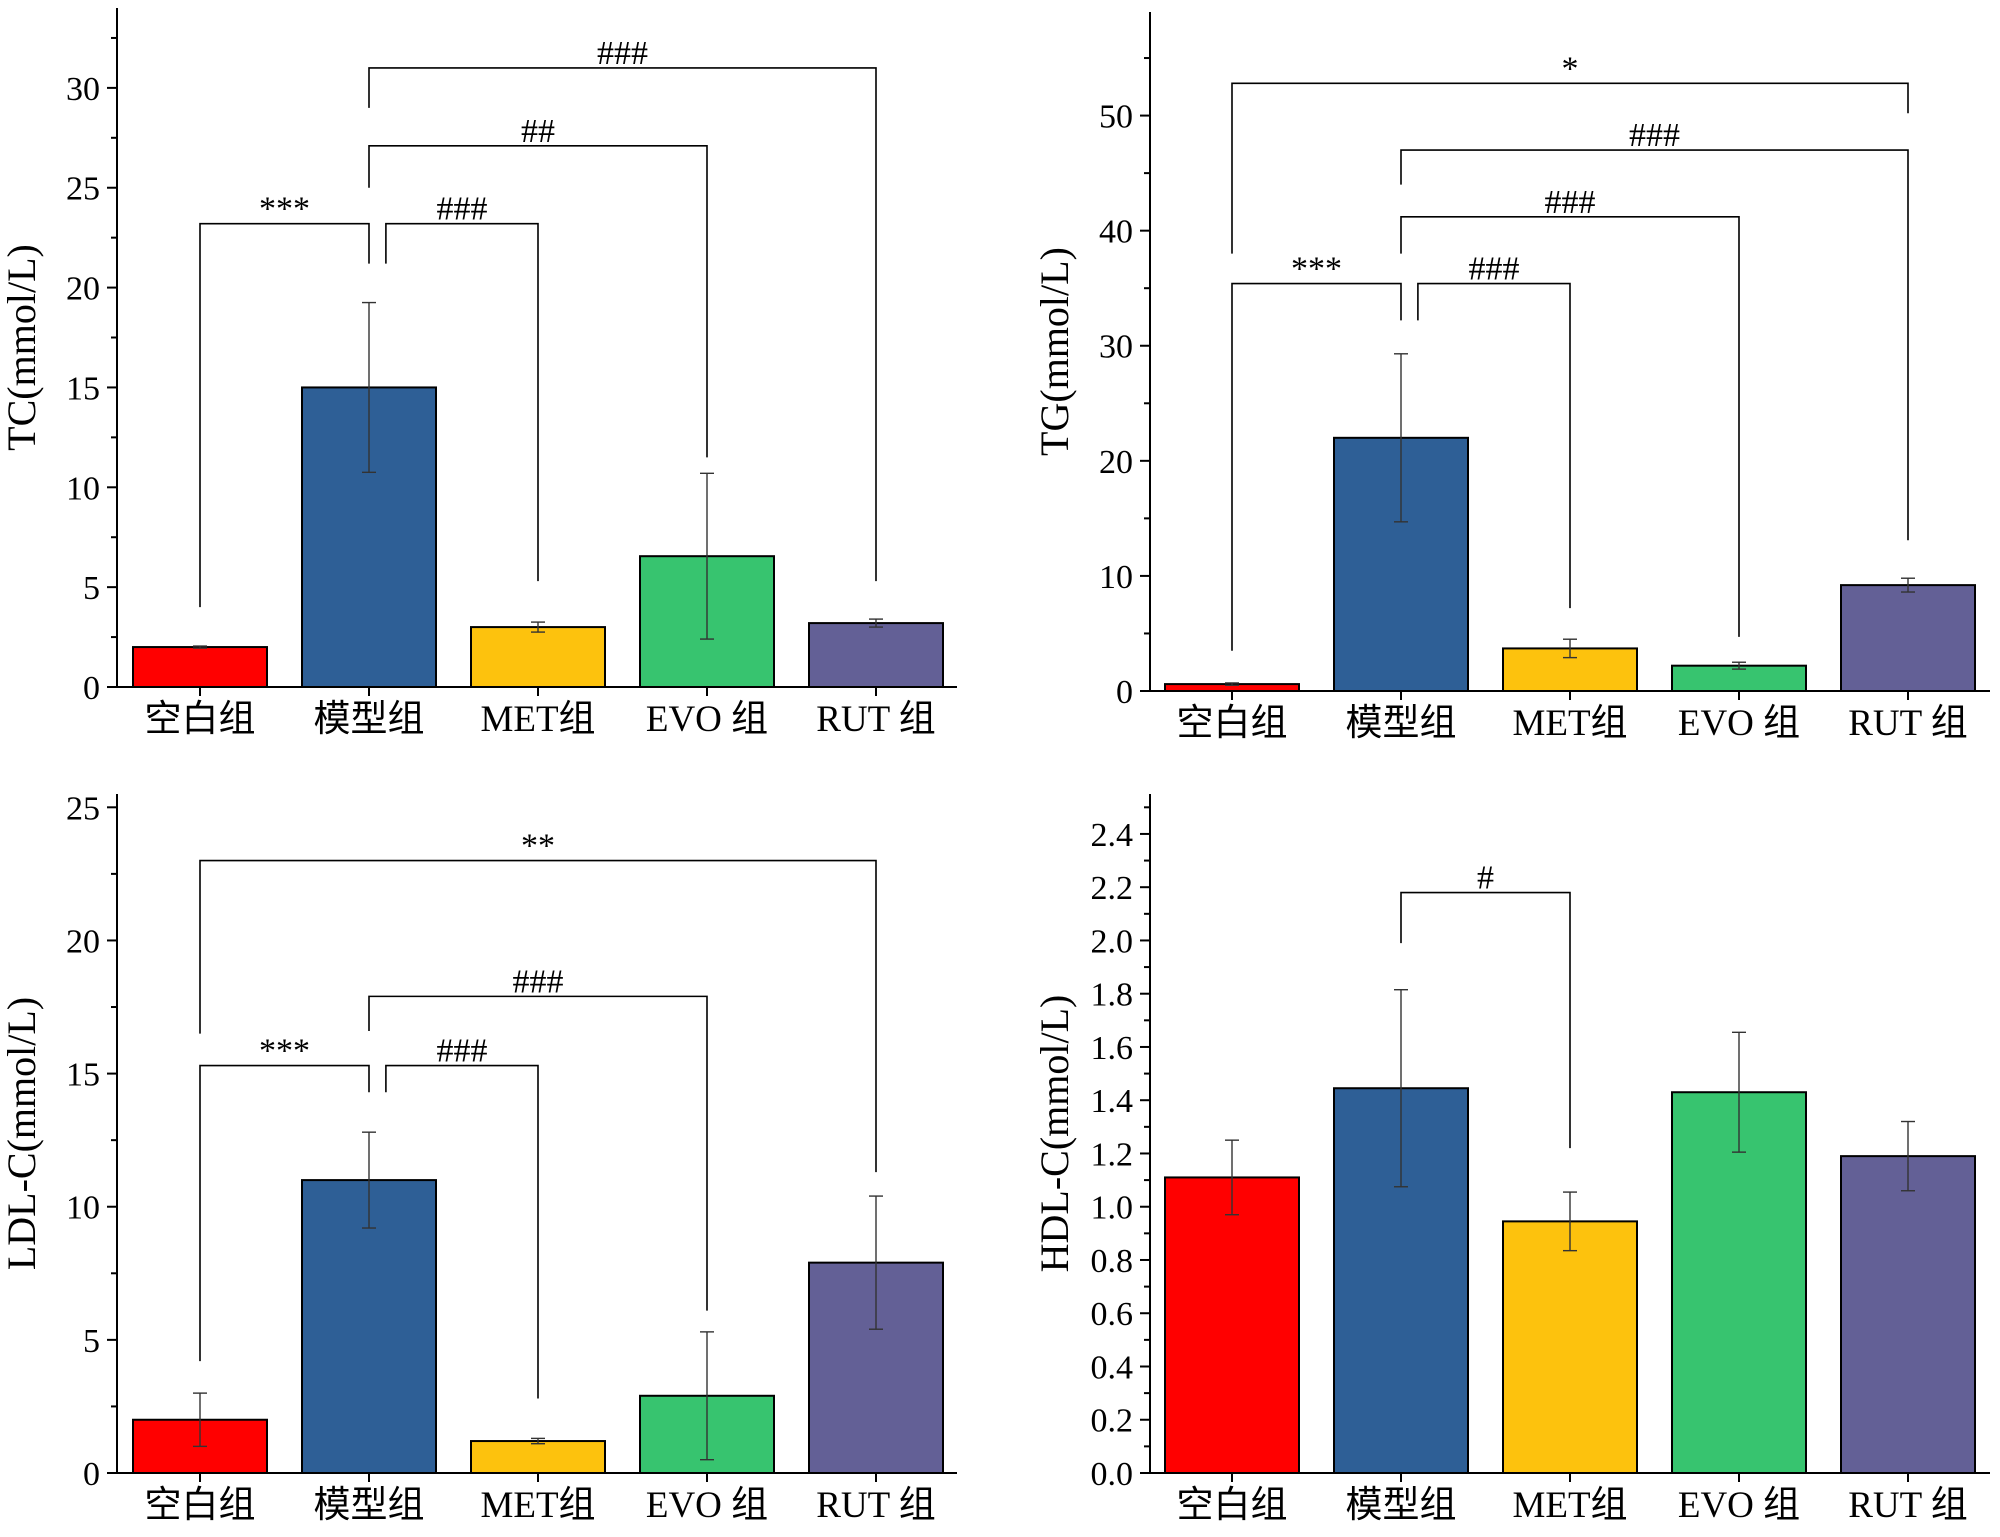 This screenshot has width=2000, height=1537. Describe the element at coordinates (1112, 1101) in the screenshot. I see `y-tick-label: 1.4` at that location.